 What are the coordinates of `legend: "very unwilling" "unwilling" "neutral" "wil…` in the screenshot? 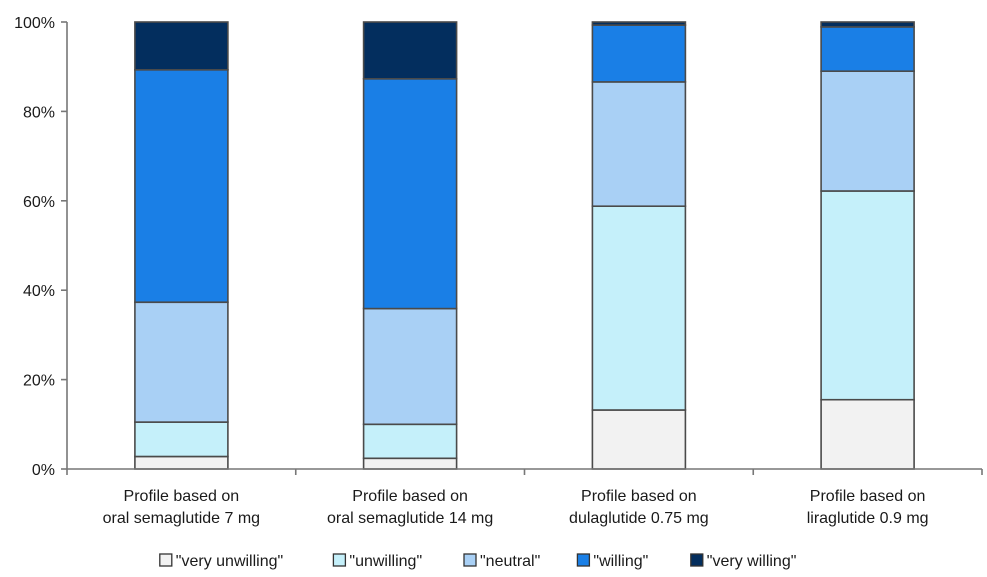 It's located at (478, 561).